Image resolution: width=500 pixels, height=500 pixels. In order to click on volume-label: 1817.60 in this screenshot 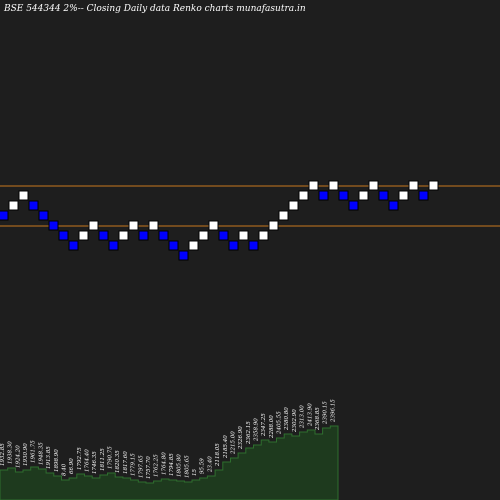, I will do `click(126, 462)`.